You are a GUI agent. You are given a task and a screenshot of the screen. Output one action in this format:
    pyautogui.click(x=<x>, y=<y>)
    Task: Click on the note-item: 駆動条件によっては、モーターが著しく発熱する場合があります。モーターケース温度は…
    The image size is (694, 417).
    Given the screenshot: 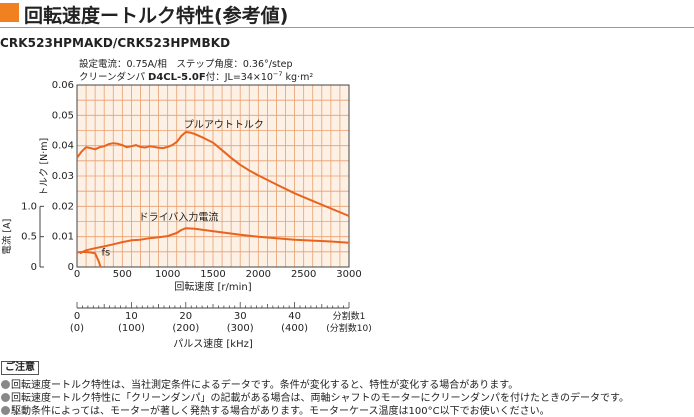 What is the action you would take?
    pyautogui.click(x=275, y=409)
    